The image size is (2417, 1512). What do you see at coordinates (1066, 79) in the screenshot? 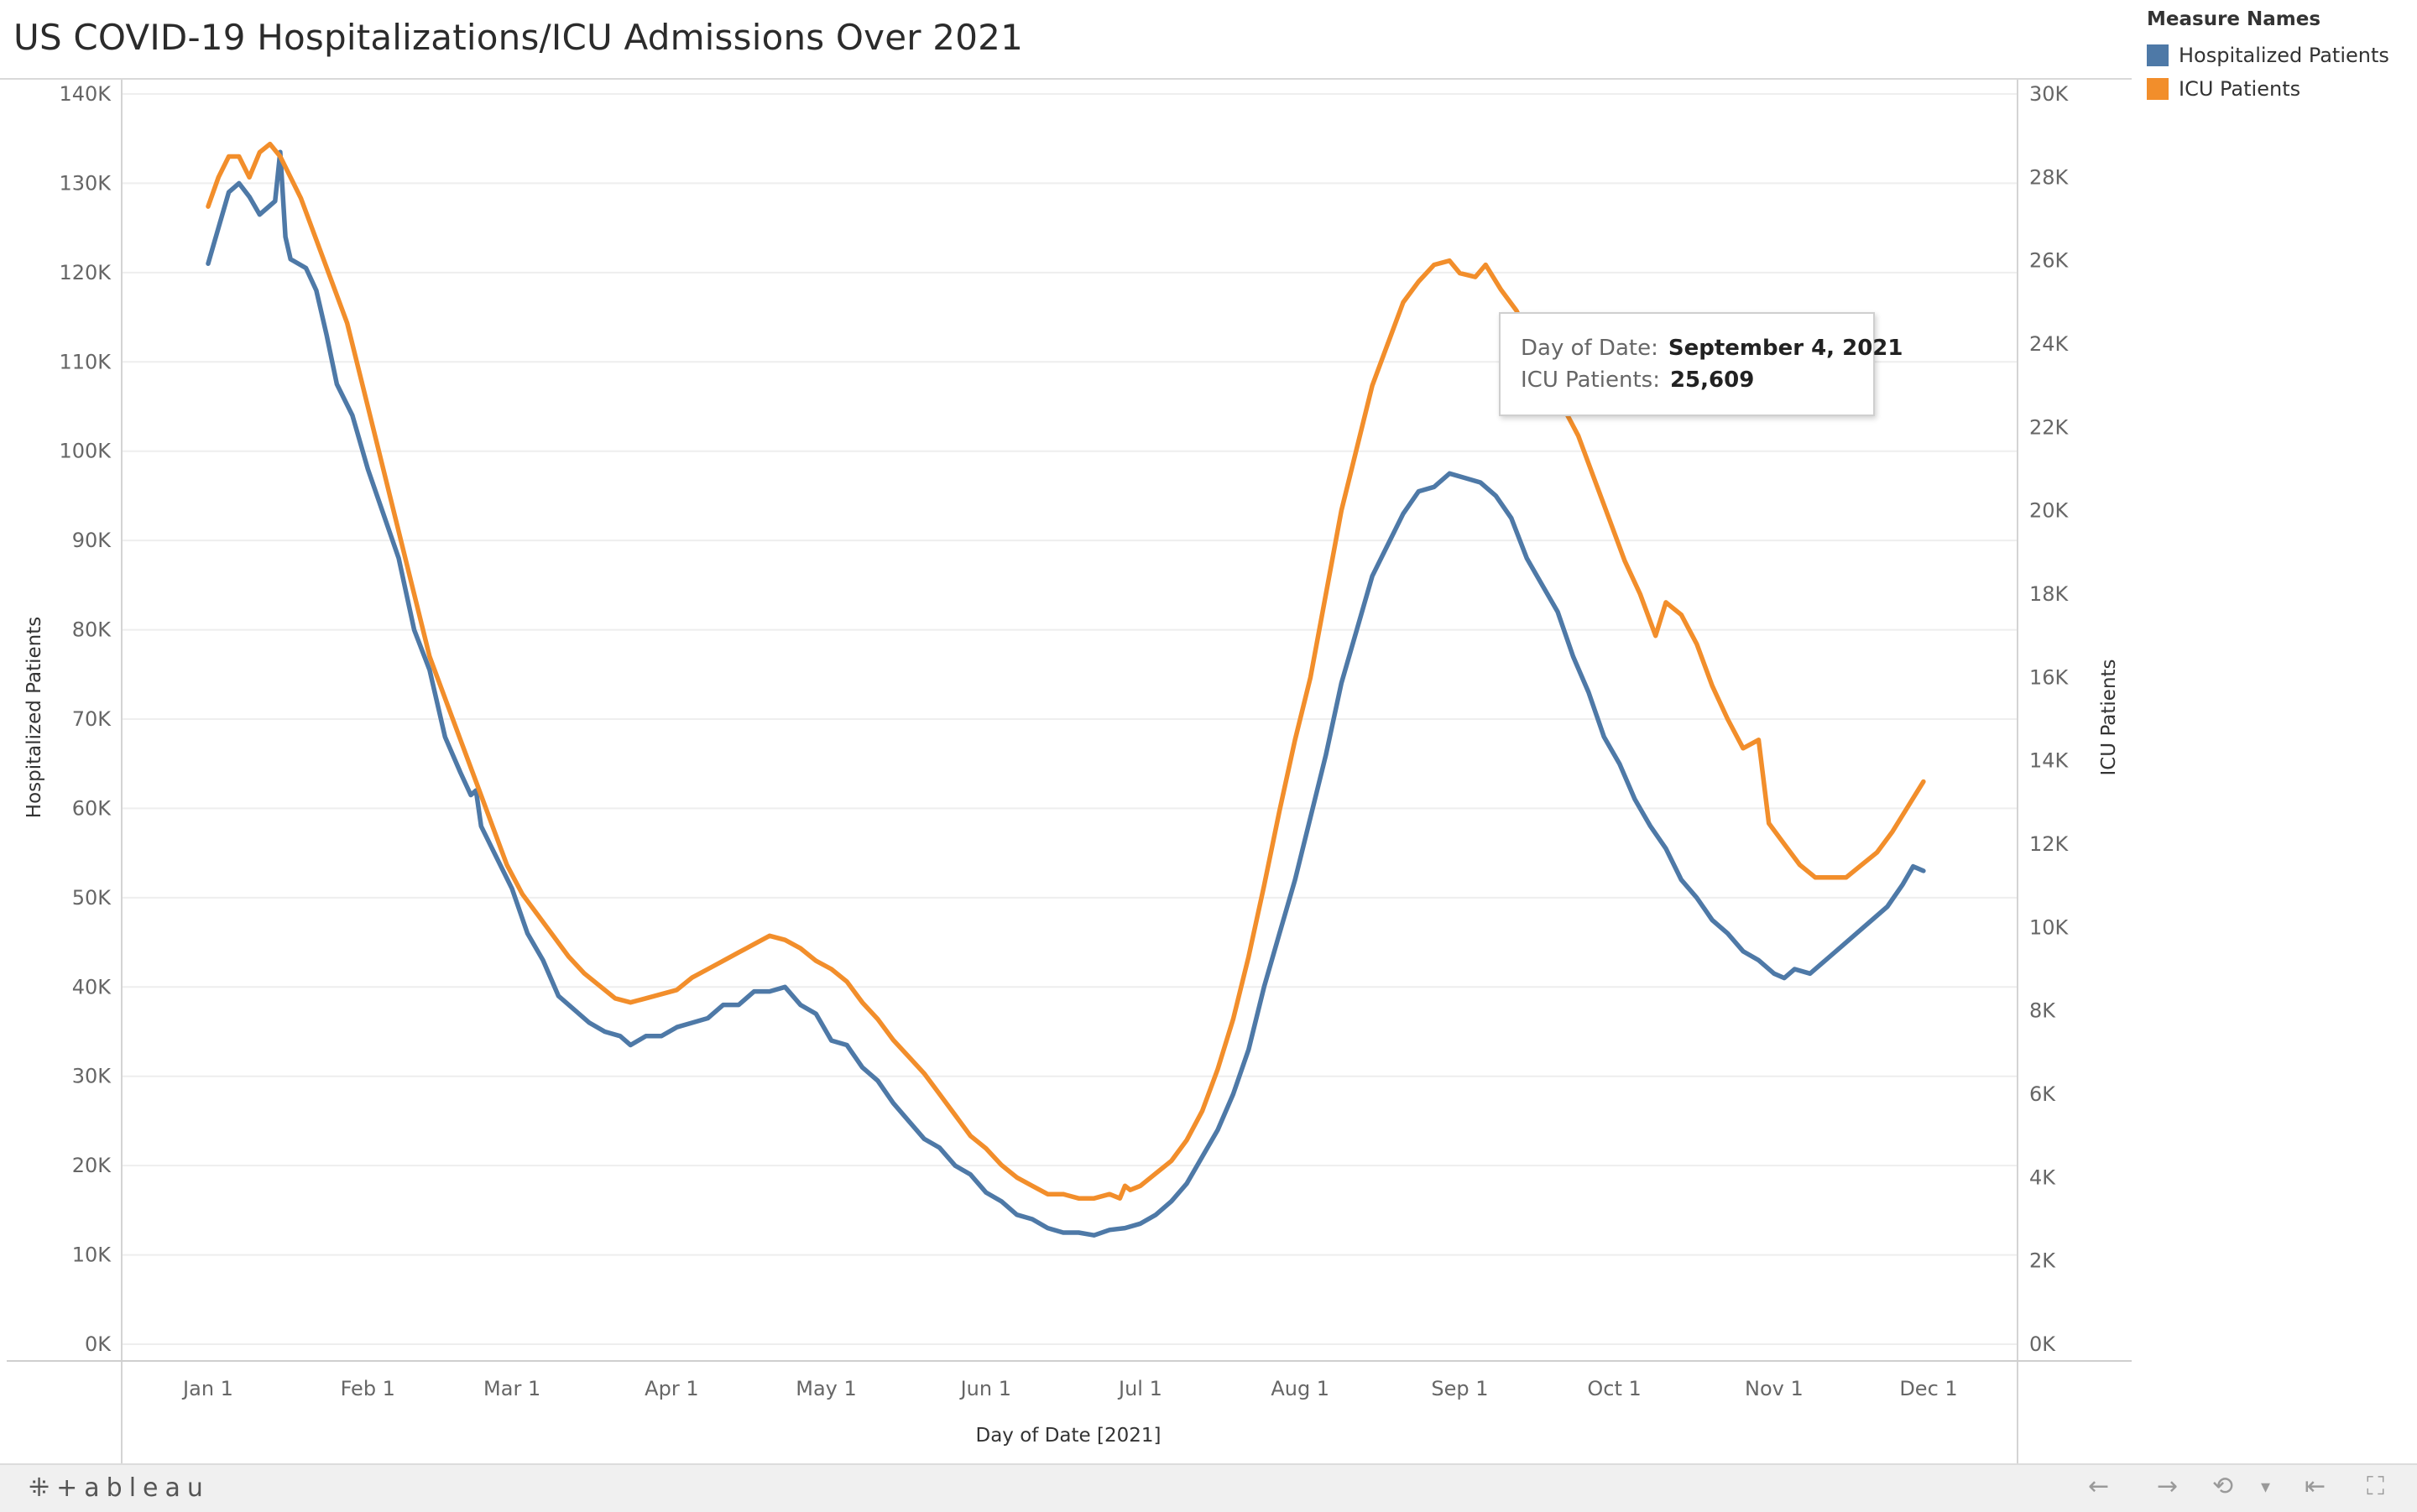
I see `title-divider` at bounding box center [1066, 79].